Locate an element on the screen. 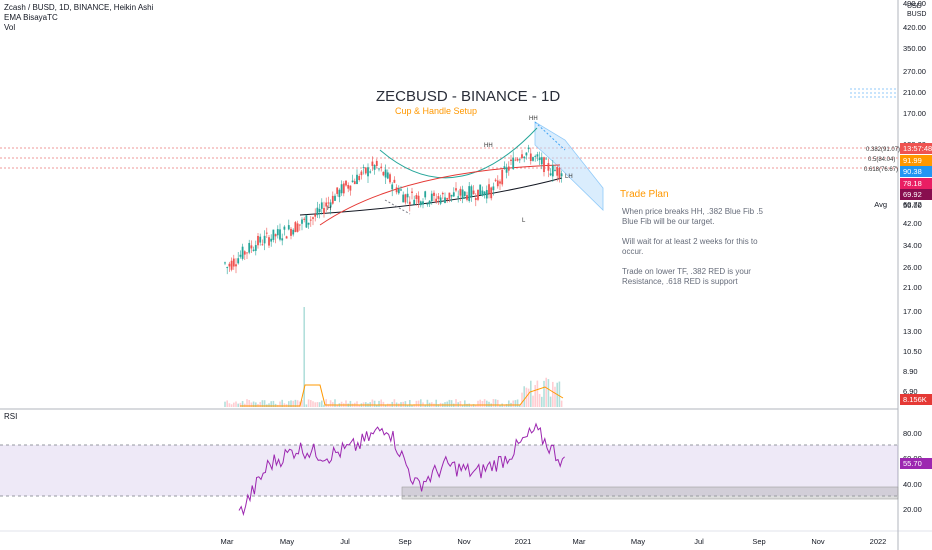 Image resolution: width=932 pixels, height=550 pixels. time-tick-label: 2022 is located at coordinates (878, 541).